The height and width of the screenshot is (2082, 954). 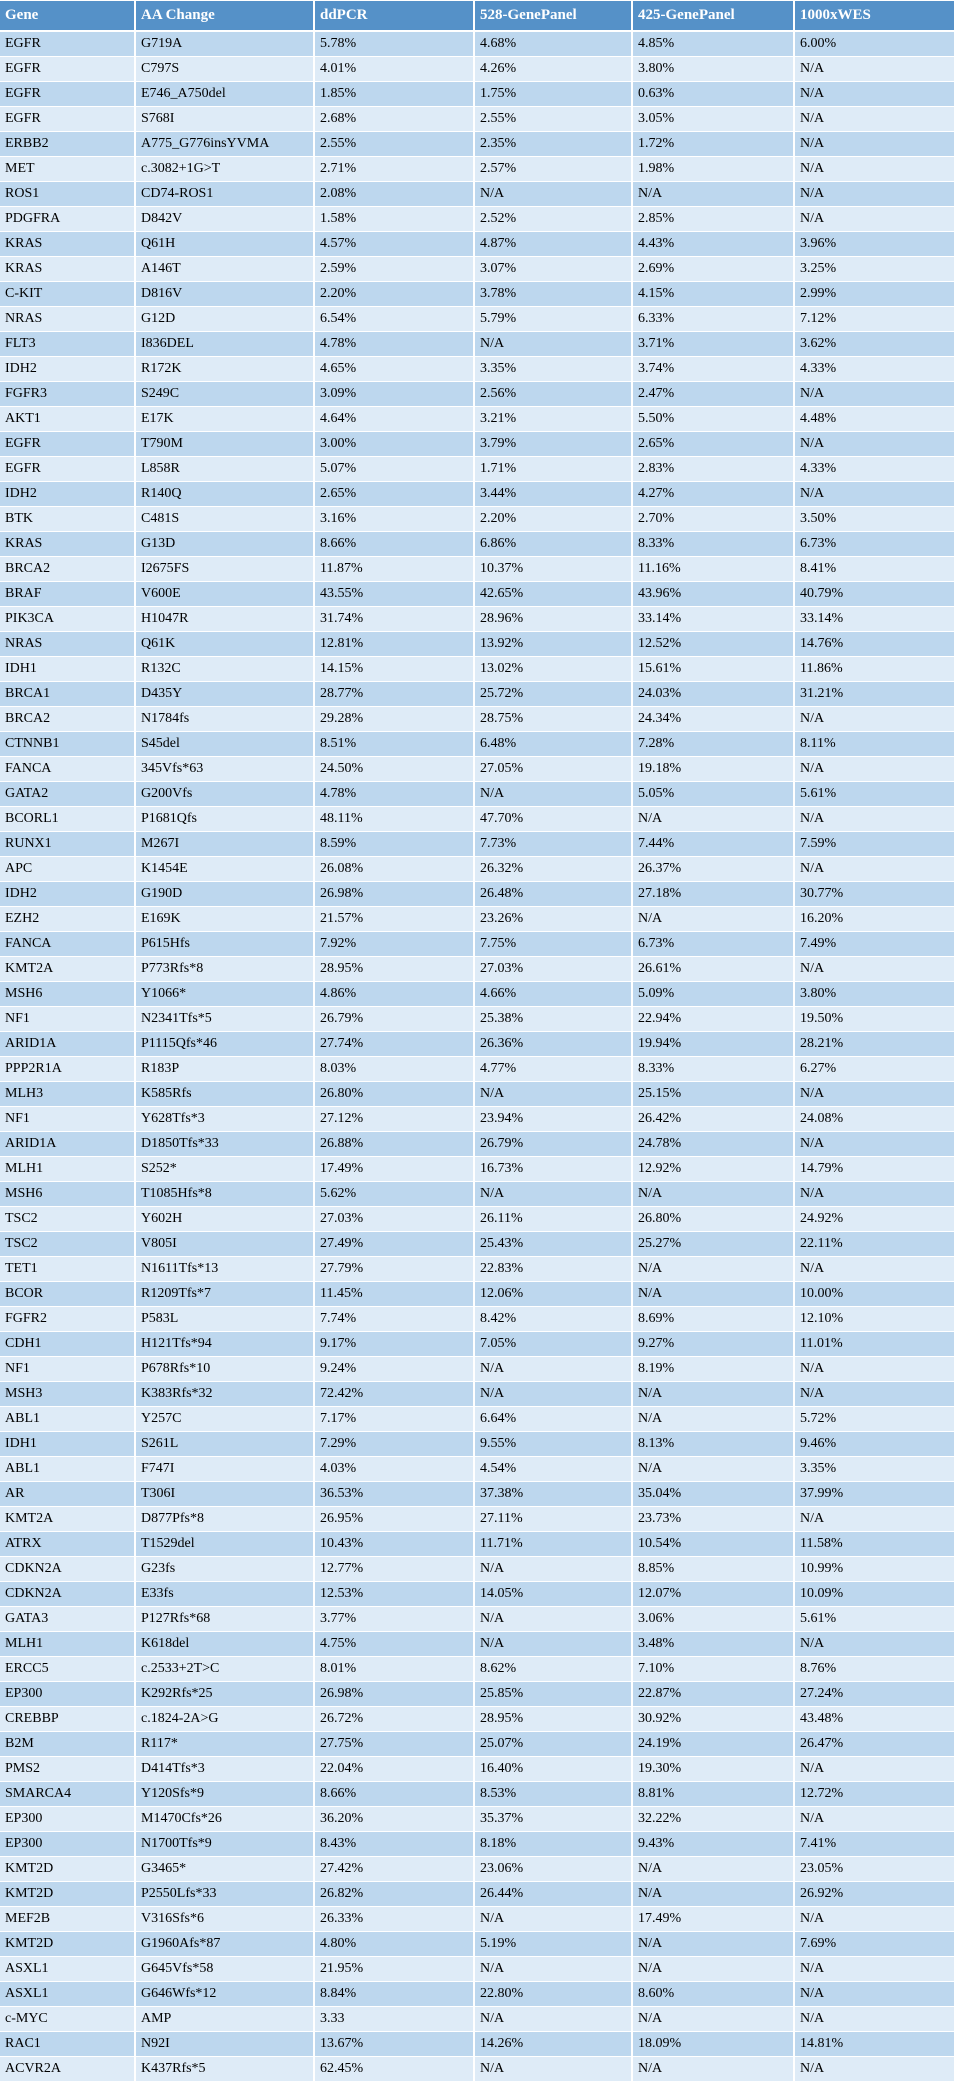 What do you see at coordinates (225, 1344) in the screenshot?
I see `cell-aa-change: H121Tfs*94` at bounding box center [225, 1344].